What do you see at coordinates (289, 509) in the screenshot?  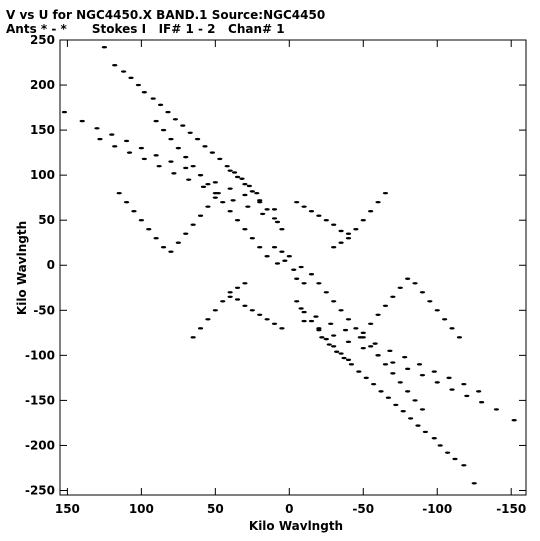 I see `x-tick-label: 0` at bounding box center [289, 509].